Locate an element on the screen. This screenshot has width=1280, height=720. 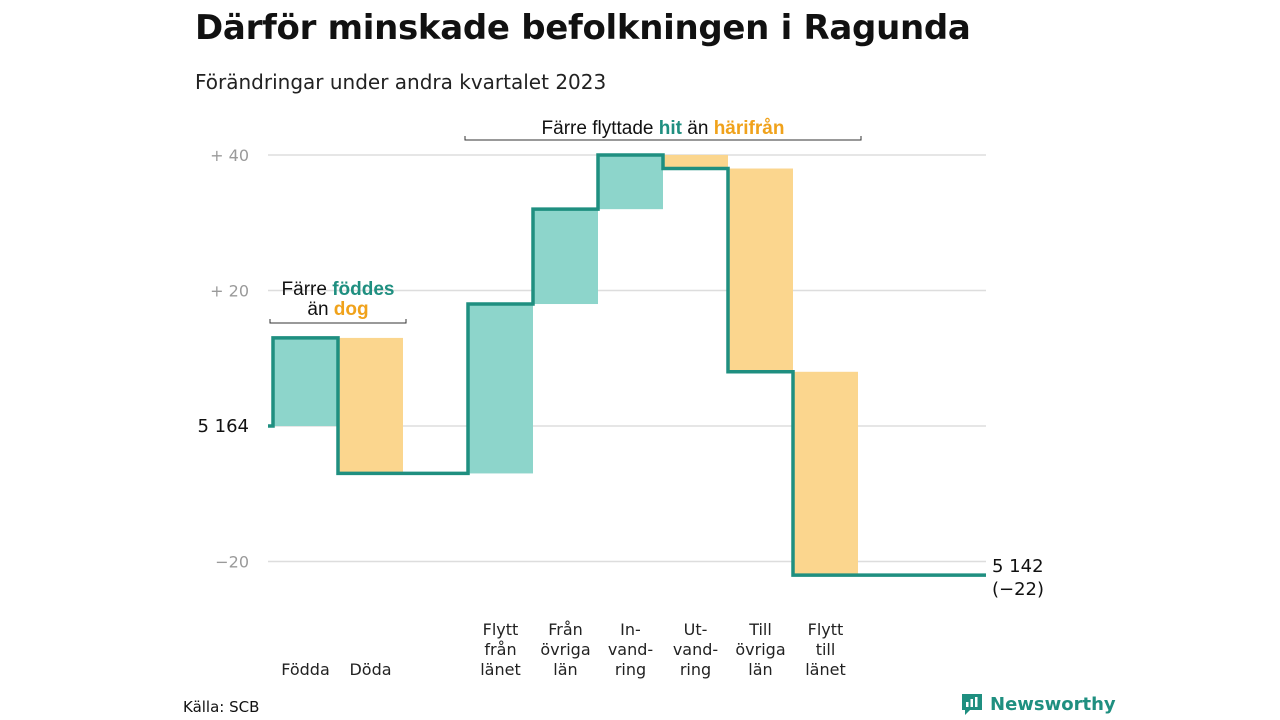
category-label: Döda is located at coordinates (370, 669).